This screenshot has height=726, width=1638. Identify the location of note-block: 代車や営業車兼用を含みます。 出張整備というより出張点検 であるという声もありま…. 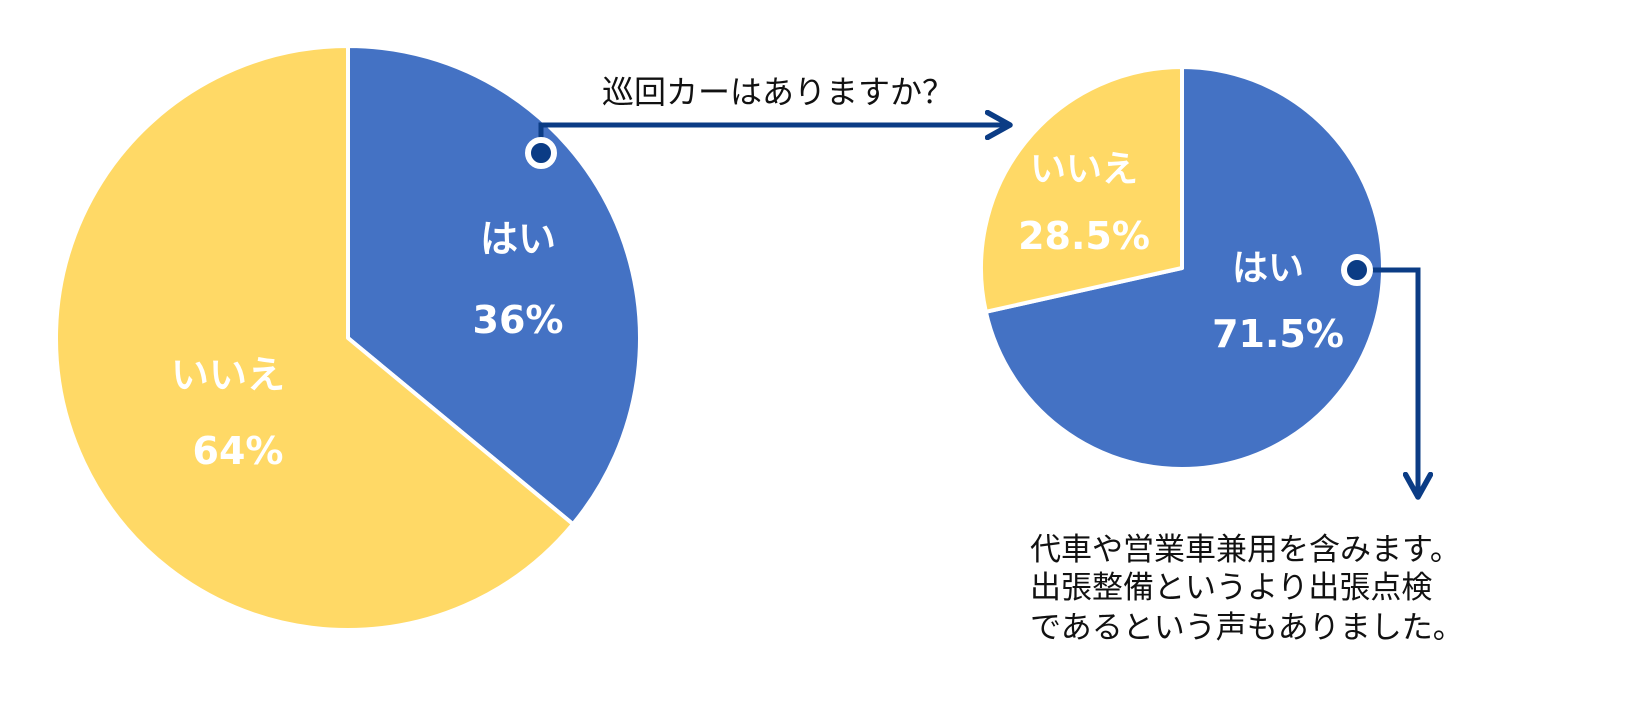
(1247, 589).